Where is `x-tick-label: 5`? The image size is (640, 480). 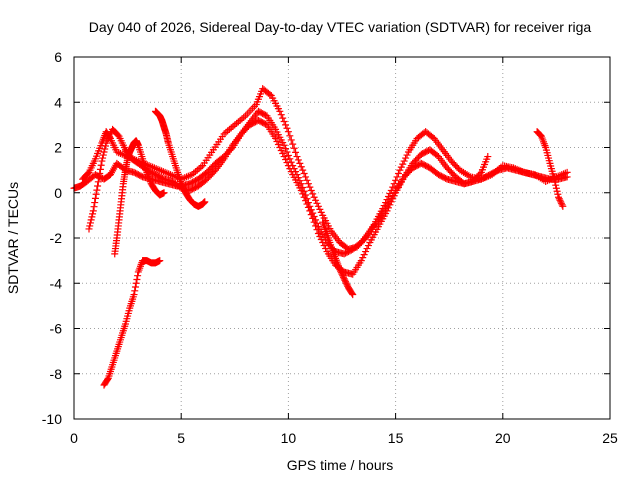
x-tick-label: 5 is located at coordinates (181, 438).